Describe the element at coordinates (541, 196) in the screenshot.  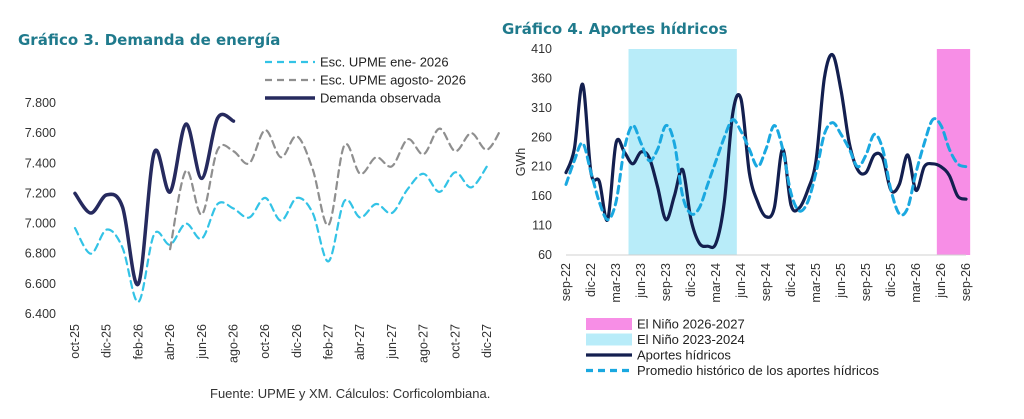
I see `y-tick-label: 160` at that location.